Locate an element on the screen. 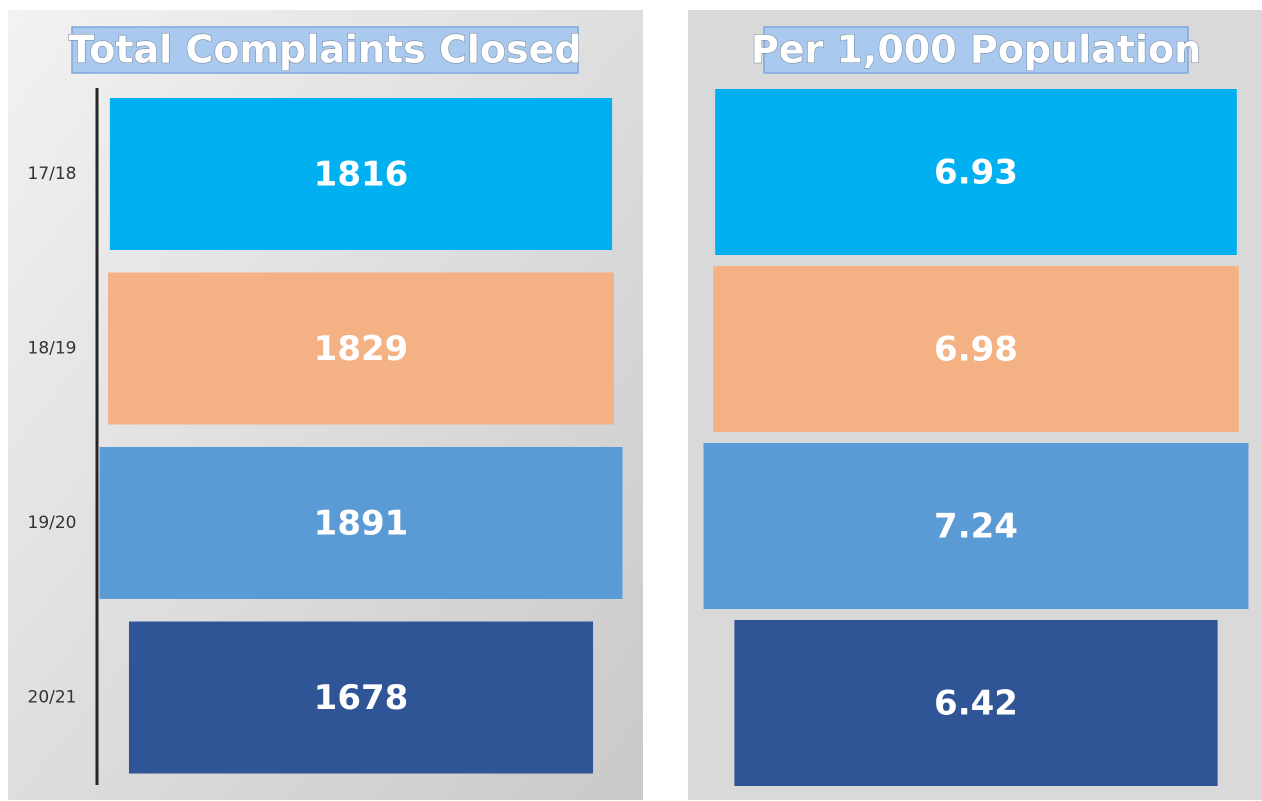 This screenshot has width=1262, height=801. chart-title: Per 1,000 Population is located at coordinates (976, 50).